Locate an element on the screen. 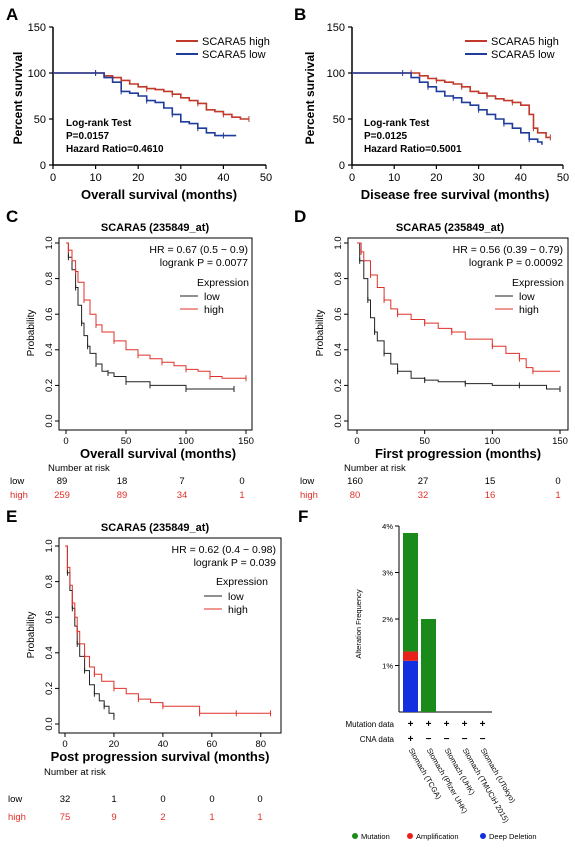 The width and height of the screenshot is (575, 849). y-tick-label: 0.8 is located at coordinates (338, 278).